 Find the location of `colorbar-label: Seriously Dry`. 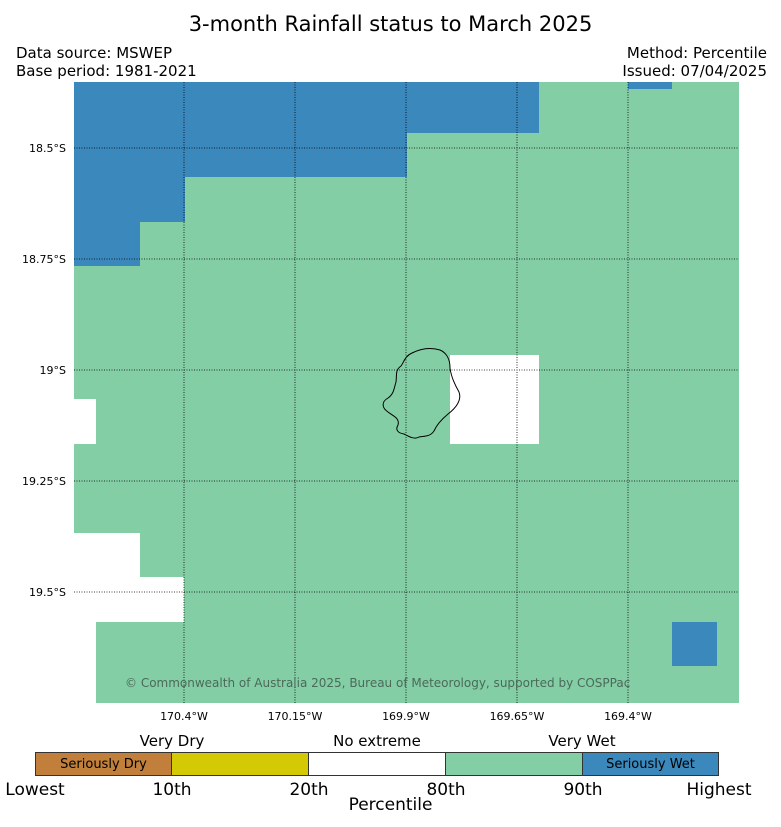

colorbar-label: Seriously Dry is located at coordinates (103, 764).